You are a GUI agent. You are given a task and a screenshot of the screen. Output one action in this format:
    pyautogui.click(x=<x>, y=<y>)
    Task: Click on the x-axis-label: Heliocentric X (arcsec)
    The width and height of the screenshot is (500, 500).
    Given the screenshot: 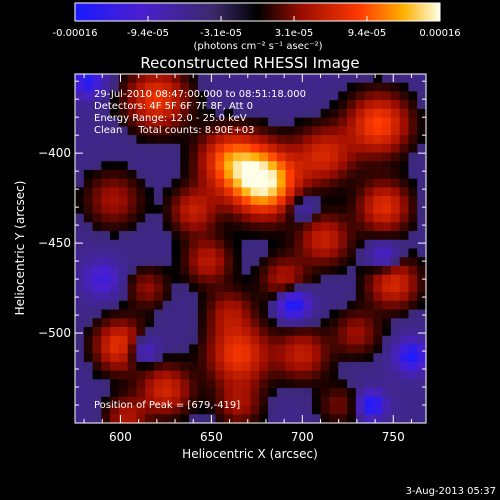 What is the action you would take?
    pyautogui.click(x=250, y=454)
    